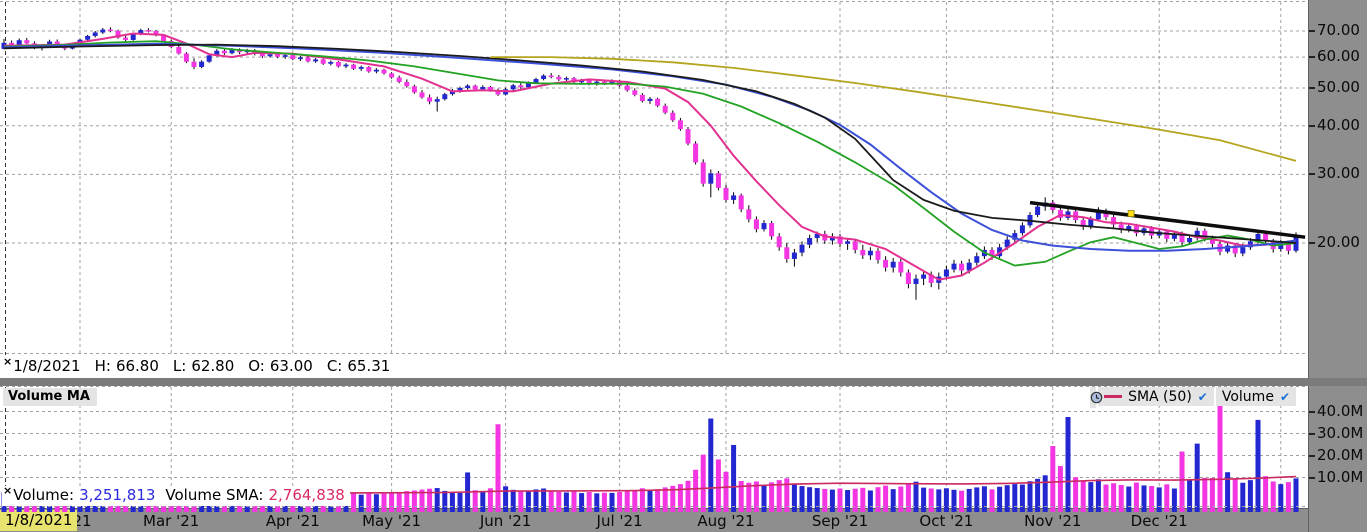 The width and height of the screenshot is (1367, 532). What do you see at coordinates (1247, 396) in the screenshot?
I see `volume-legend-label: Volume` at bounding box center [1247, 396].